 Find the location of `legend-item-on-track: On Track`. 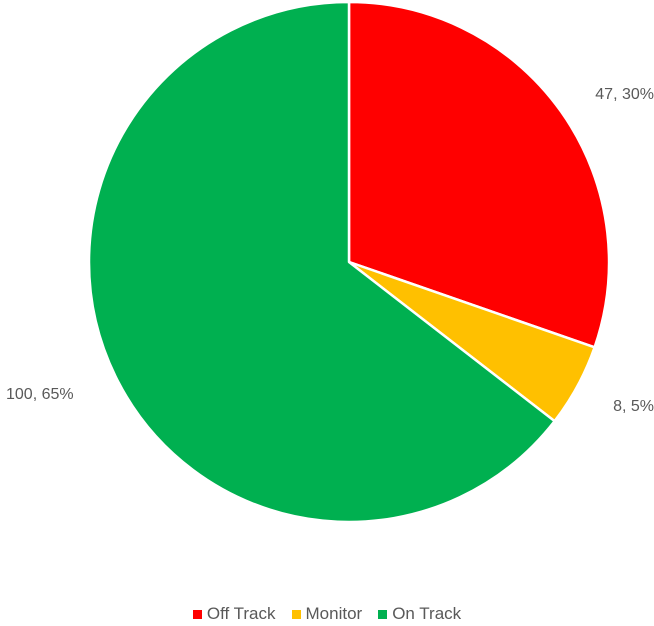

legend-item-on-track: On Track is located at coordinates (419, 614).